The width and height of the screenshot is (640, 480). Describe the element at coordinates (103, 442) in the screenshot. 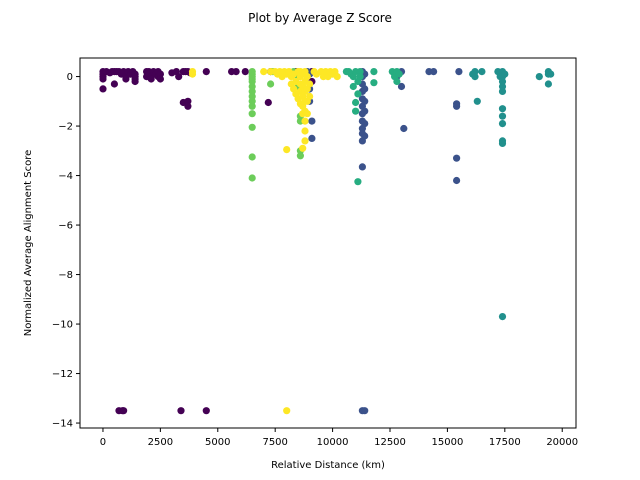

I see `x-tick-label: 0` at that location.